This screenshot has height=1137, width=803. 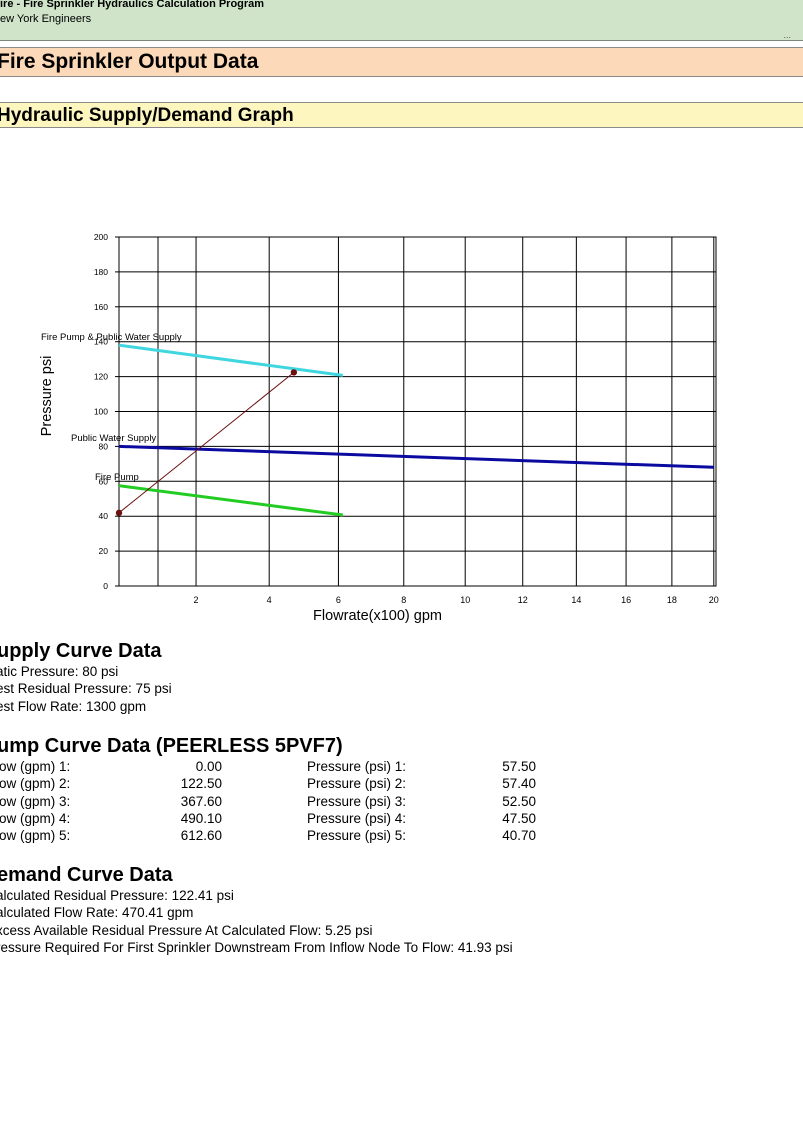 I want to click on y-tick-label: 80, so click(x=104, y=446).